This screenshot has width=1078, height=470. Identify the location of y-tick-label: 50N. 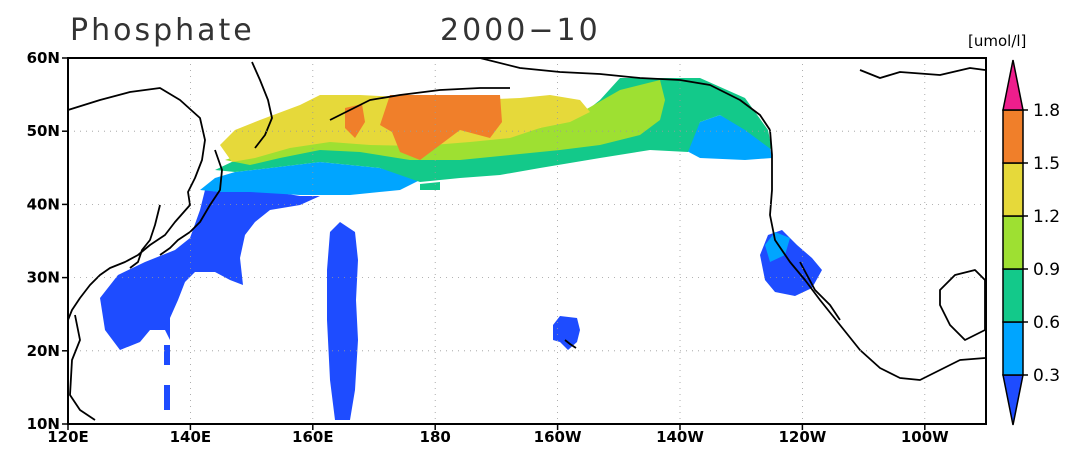
(43, 131).